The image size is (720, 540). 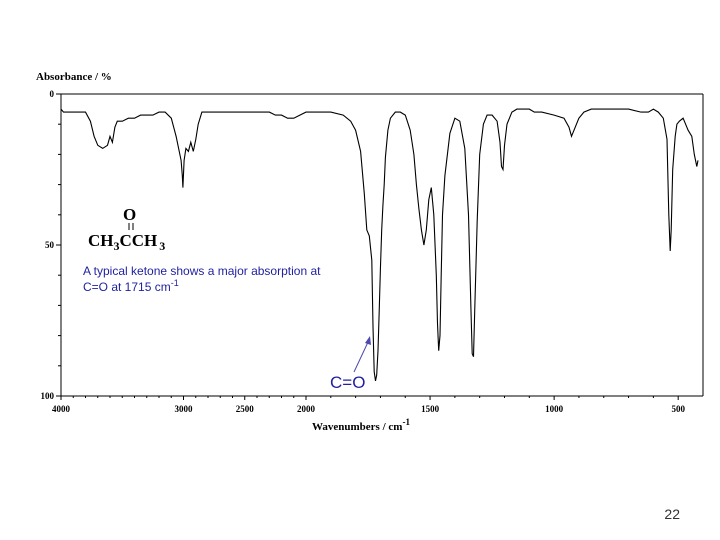 What do you see at coordinates (672, 514) in the screenshot?
I see `slide-number: 22` at bounding box center [672, 514].